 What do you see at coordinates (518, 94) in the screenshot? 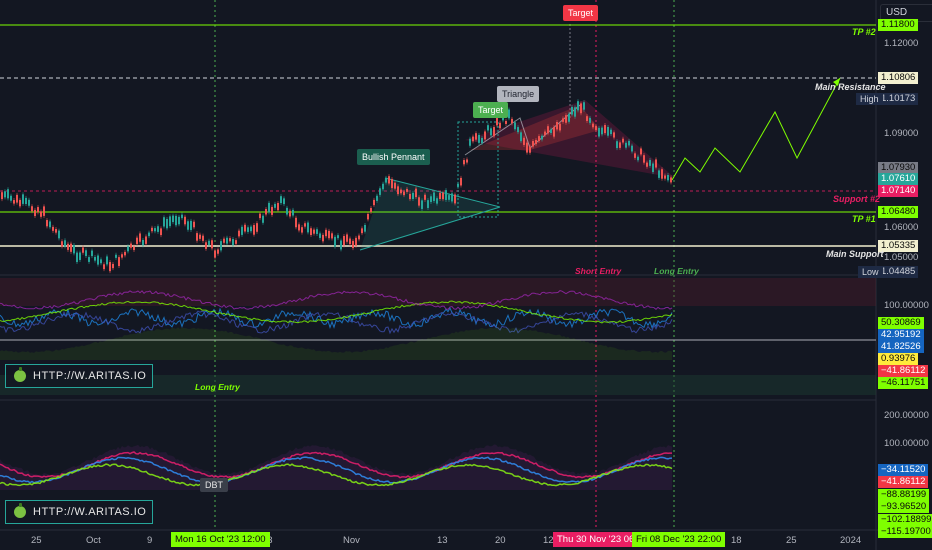
I see `triangle-badge: Triangle` at bounding box center [518, 94].